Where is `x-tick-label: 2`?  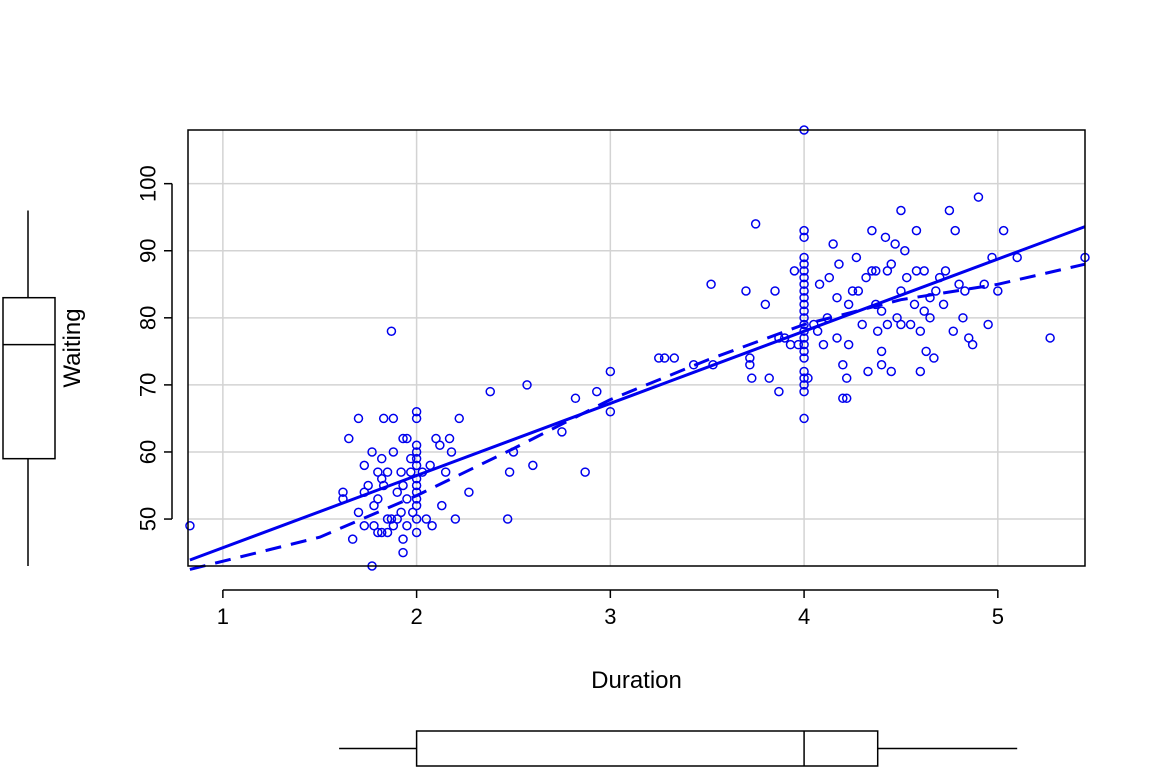 x-tick-label: 2 is located at coordinates (416, 616).